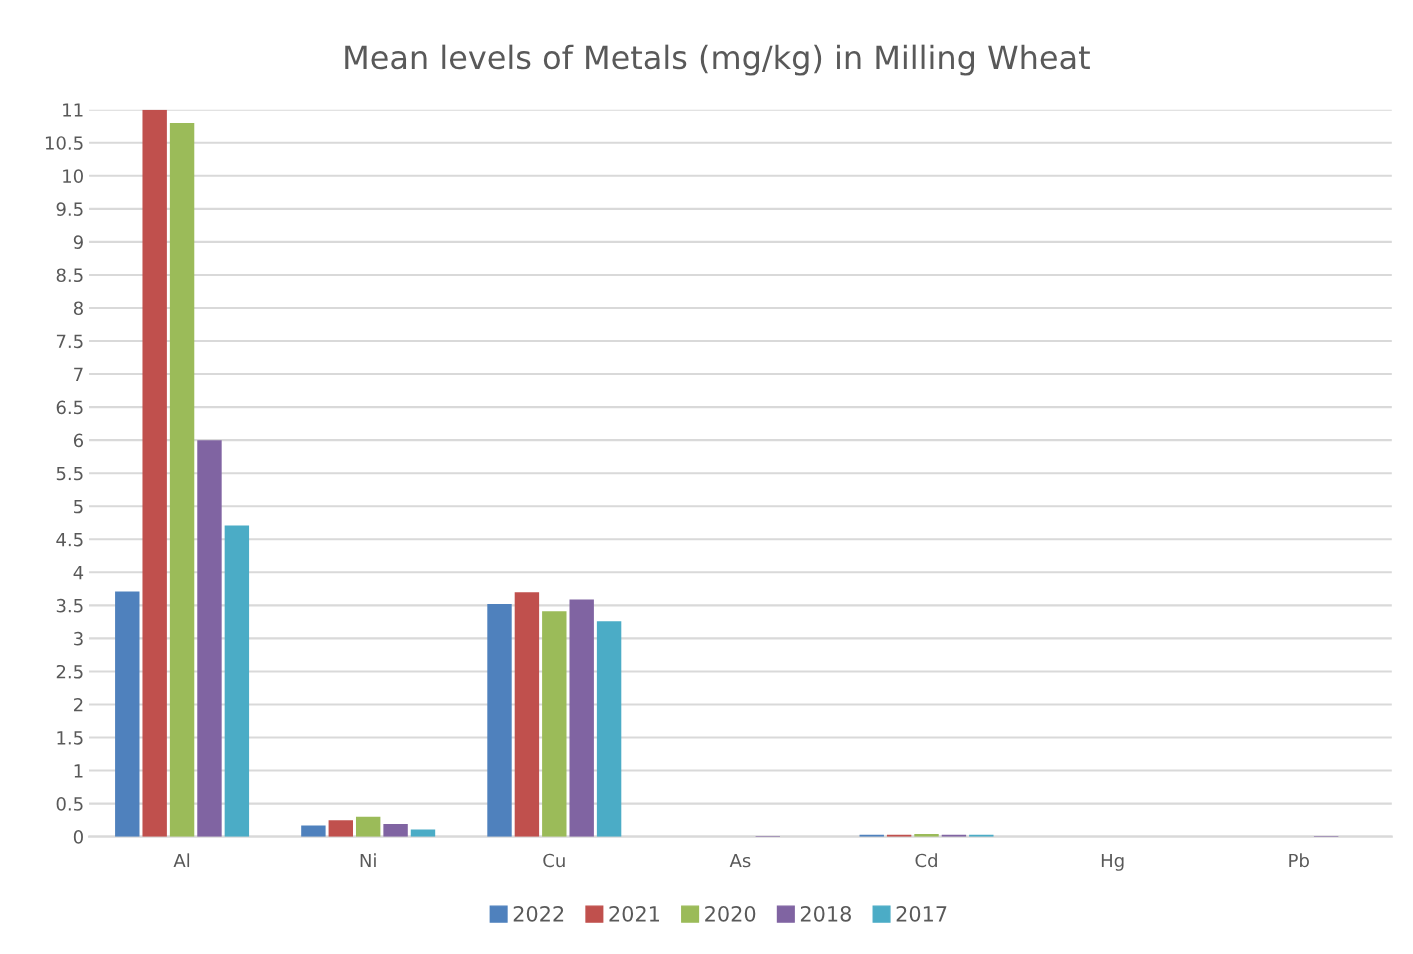  I want to click on legend-label: 2021, so click(634, 913).